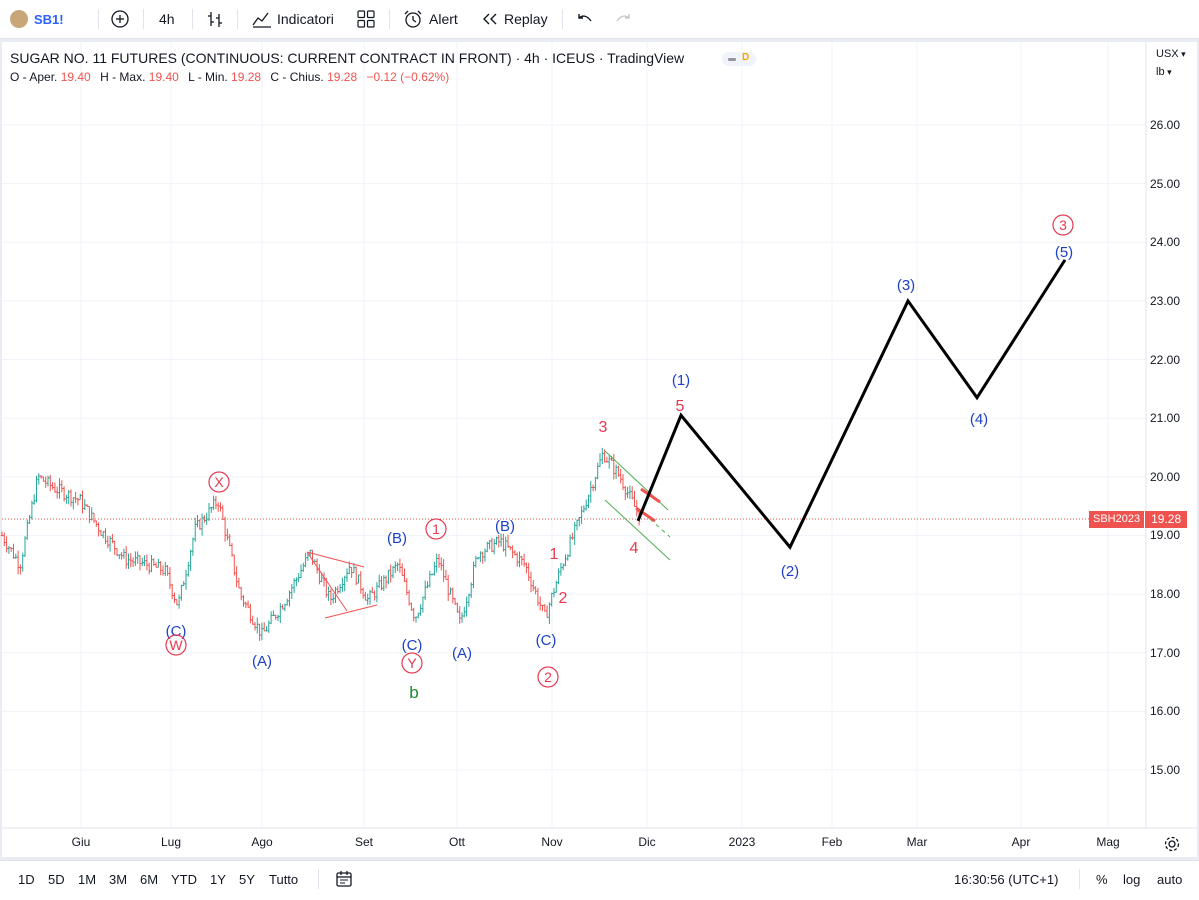 This screenshot has width=1199, height=900. I want to click on range-3m-button: 3M, so click(118, 879).